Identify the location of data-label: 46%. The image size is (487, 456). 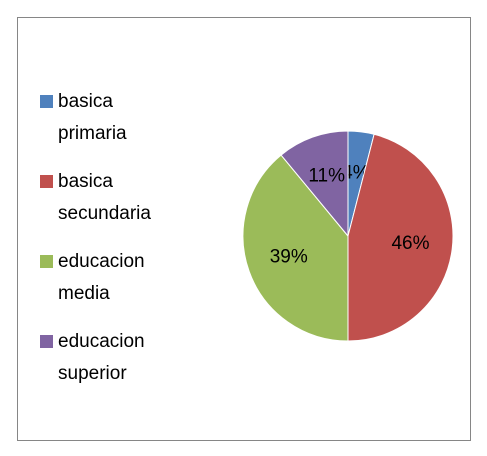
(410, 243).